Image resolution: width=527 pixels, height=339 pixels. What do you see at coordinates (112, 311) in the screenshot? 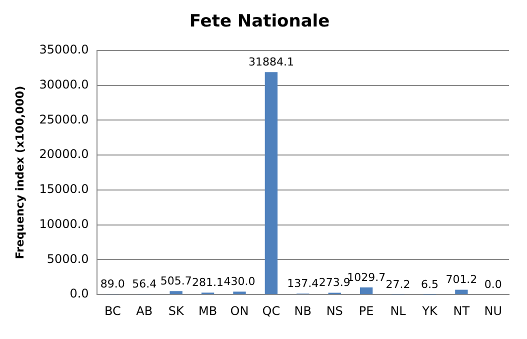
I see `x-tick-label: BC` at bounding box center [112, 311].